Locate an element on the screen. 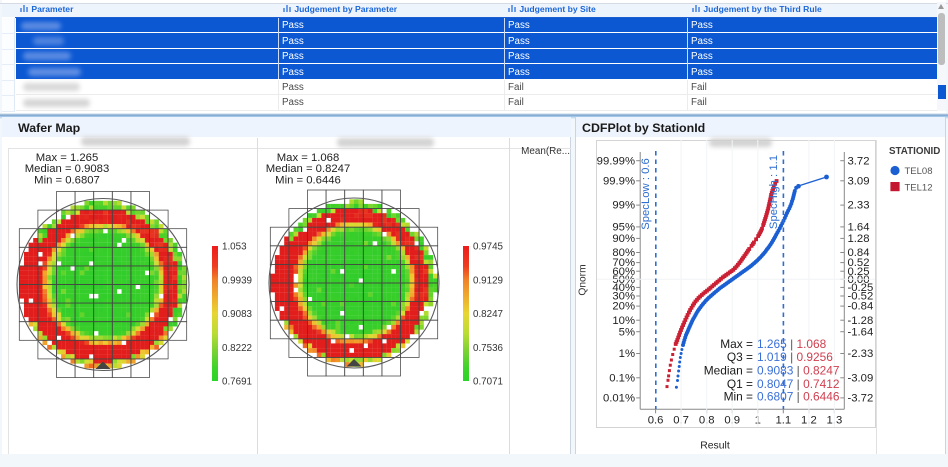 The width and height of the screenshot is (948, 467). svg-text: 90% is located at coordinates (623, 239).